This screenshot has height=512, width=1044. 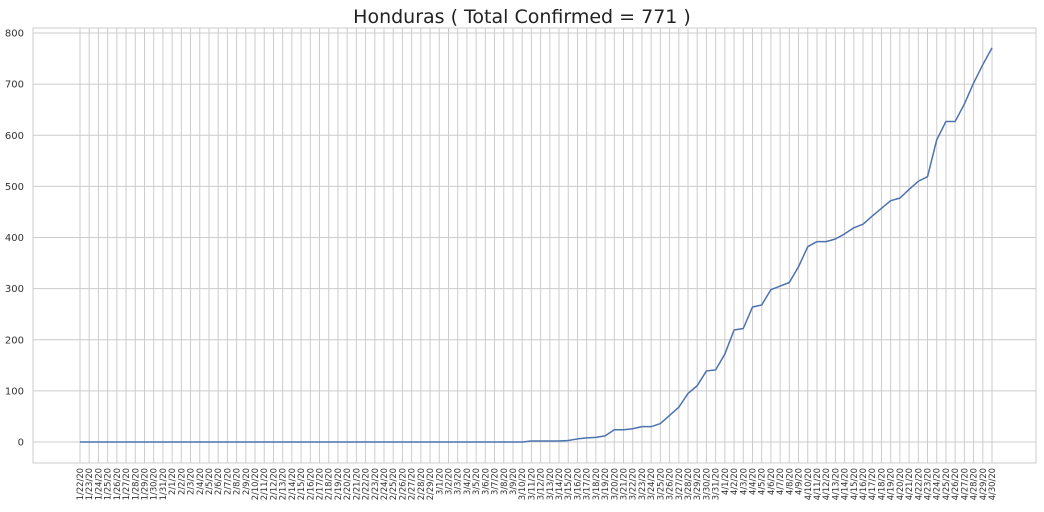 What do you see at coordinates (660, 484) in the screenshot?
I see `x-tick-label: 3/25/20` at bounding box center [660, 484].